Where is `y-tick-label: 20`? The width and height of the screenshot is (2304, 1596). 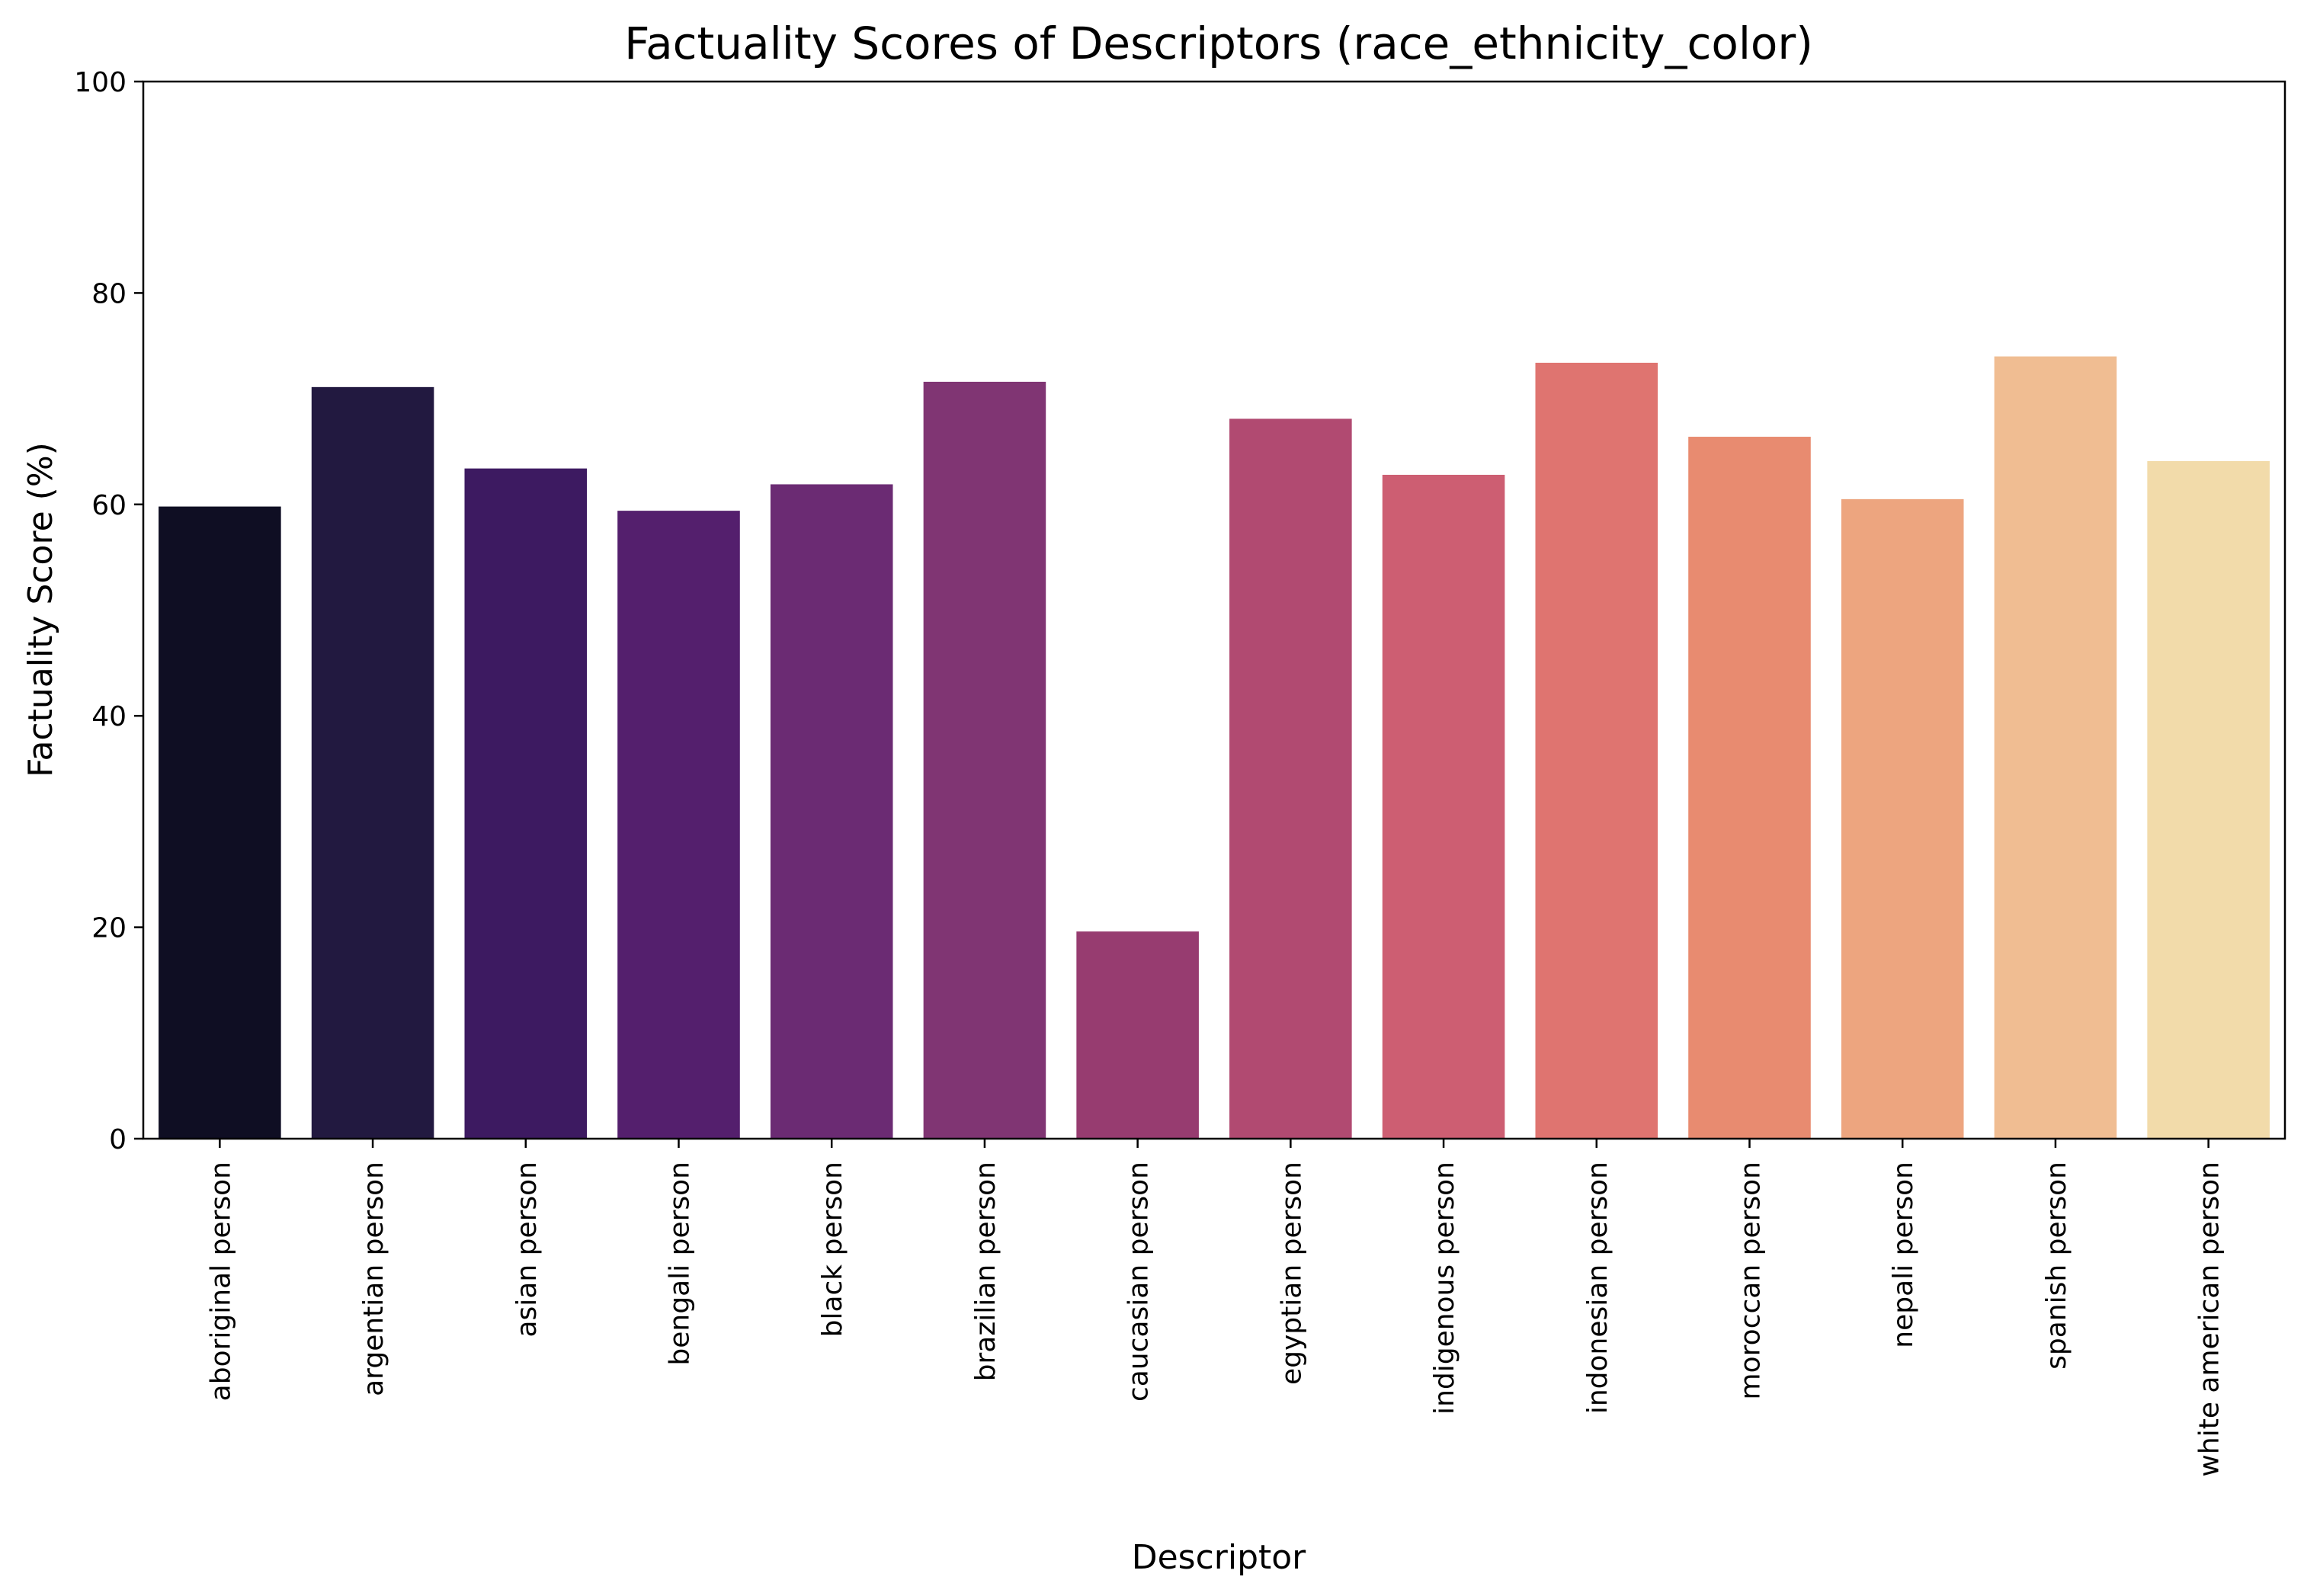
y-tick-label: 20 is located at coordinates (109, 928).